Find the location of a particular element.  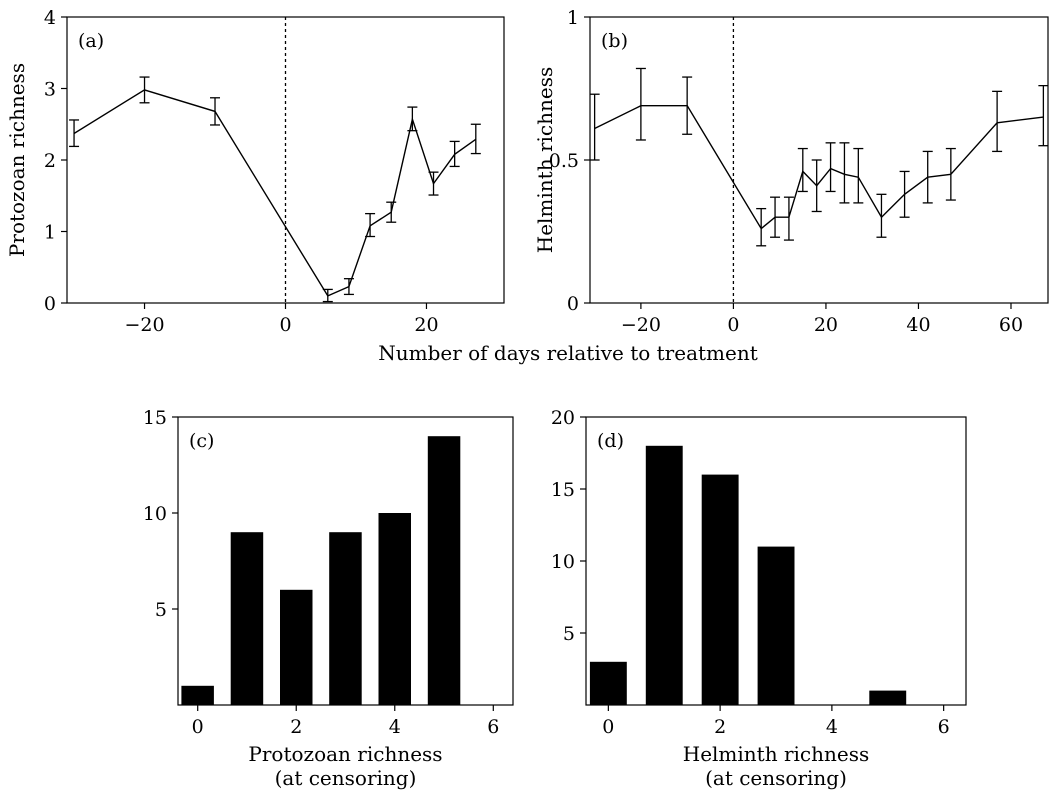

x-tick-label-b: 60 is located at coordinates (1011, 325).